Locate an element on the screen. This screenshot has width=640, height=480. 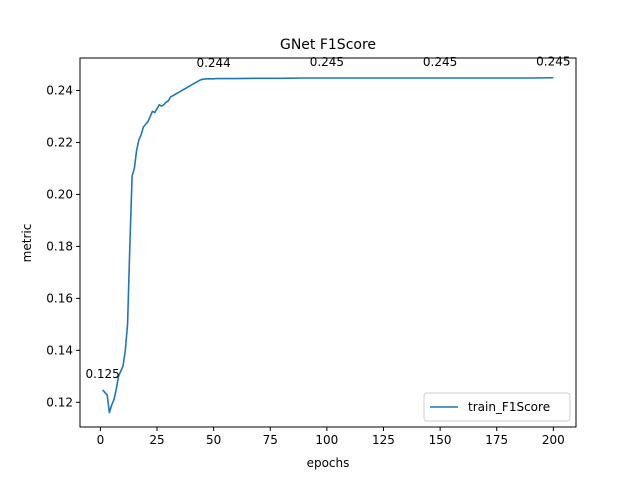
y-tick-label: 0.18 is located at coordinates (59, 246).